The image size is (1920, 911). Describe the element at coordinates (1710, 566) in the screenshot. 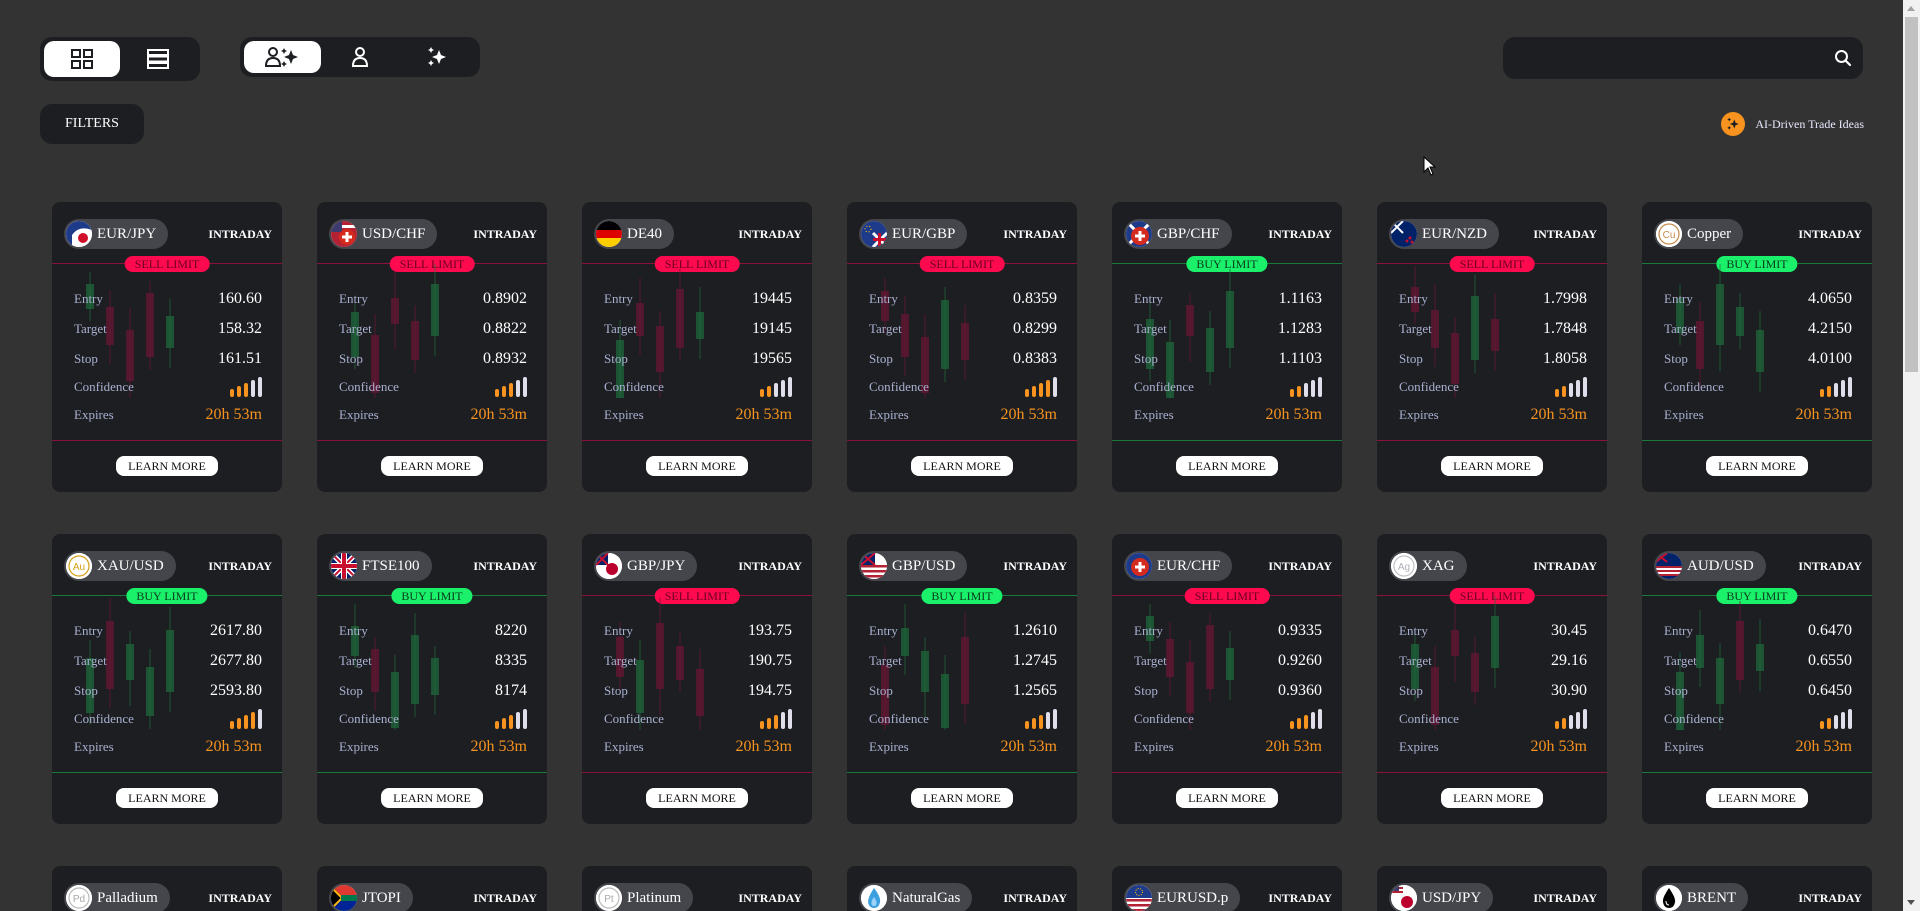

I see `symbol-pill: AUD/USD` at that location.